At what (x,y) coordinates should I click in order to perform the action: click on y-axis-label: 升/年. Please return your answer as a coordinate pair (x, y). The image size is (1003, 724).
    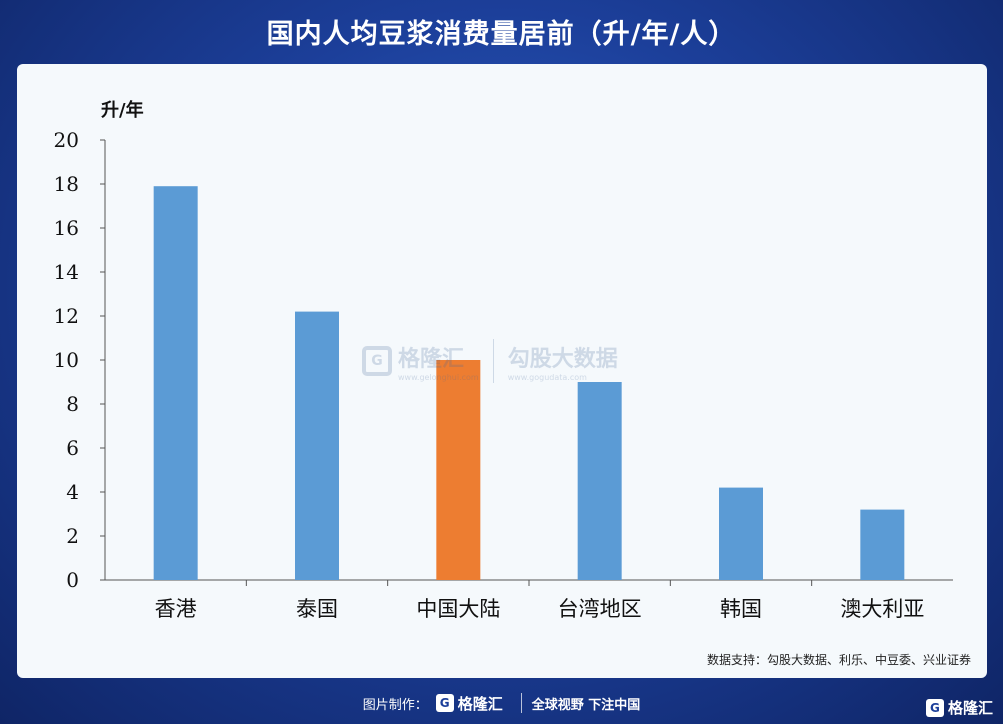
    Looking at the image, I should click on (122, 110).